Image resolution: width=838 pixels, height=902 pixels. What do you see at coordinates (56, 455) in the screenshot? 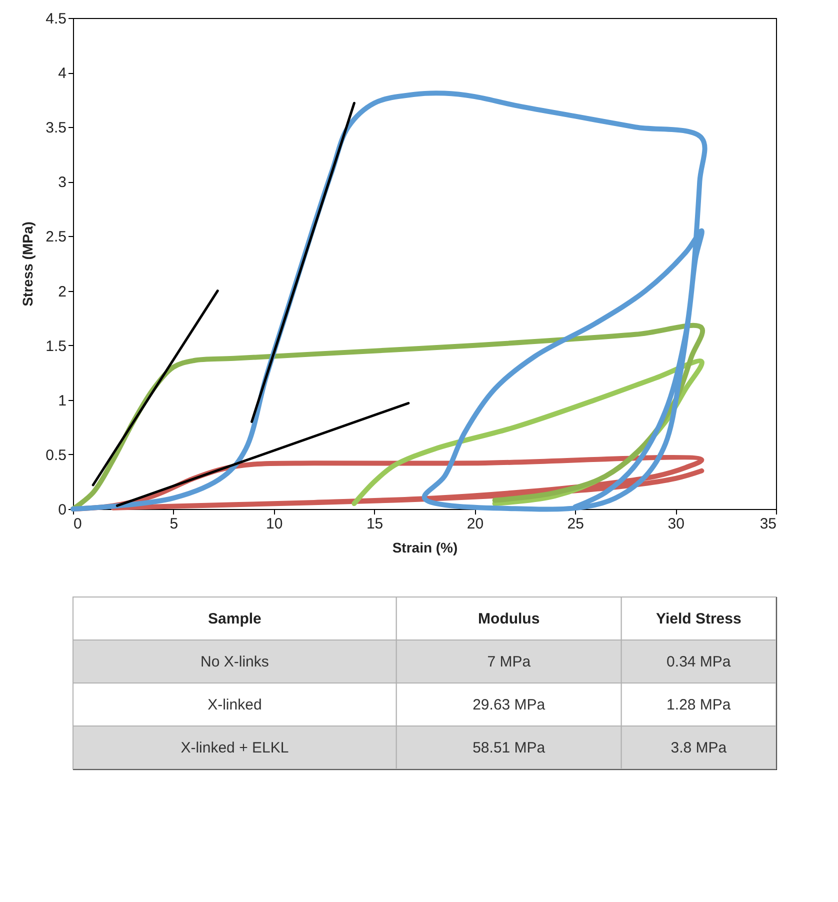
I see `y-tick-label: 0.5` at bounding box center [56, 455].